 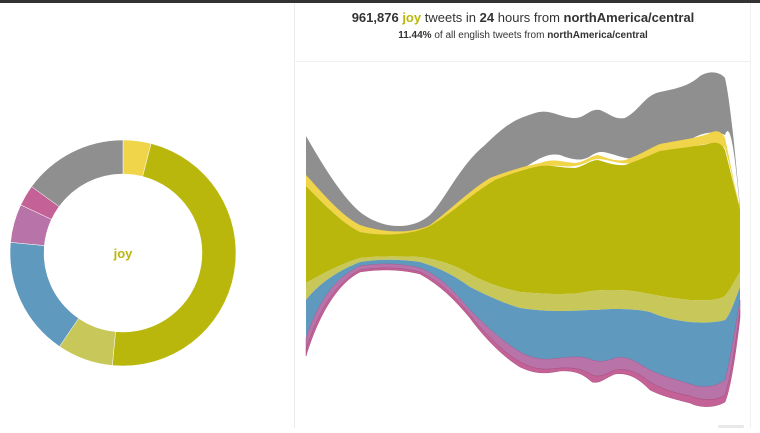 I want to click on donut-segment-other, so click(x=77, y=173).